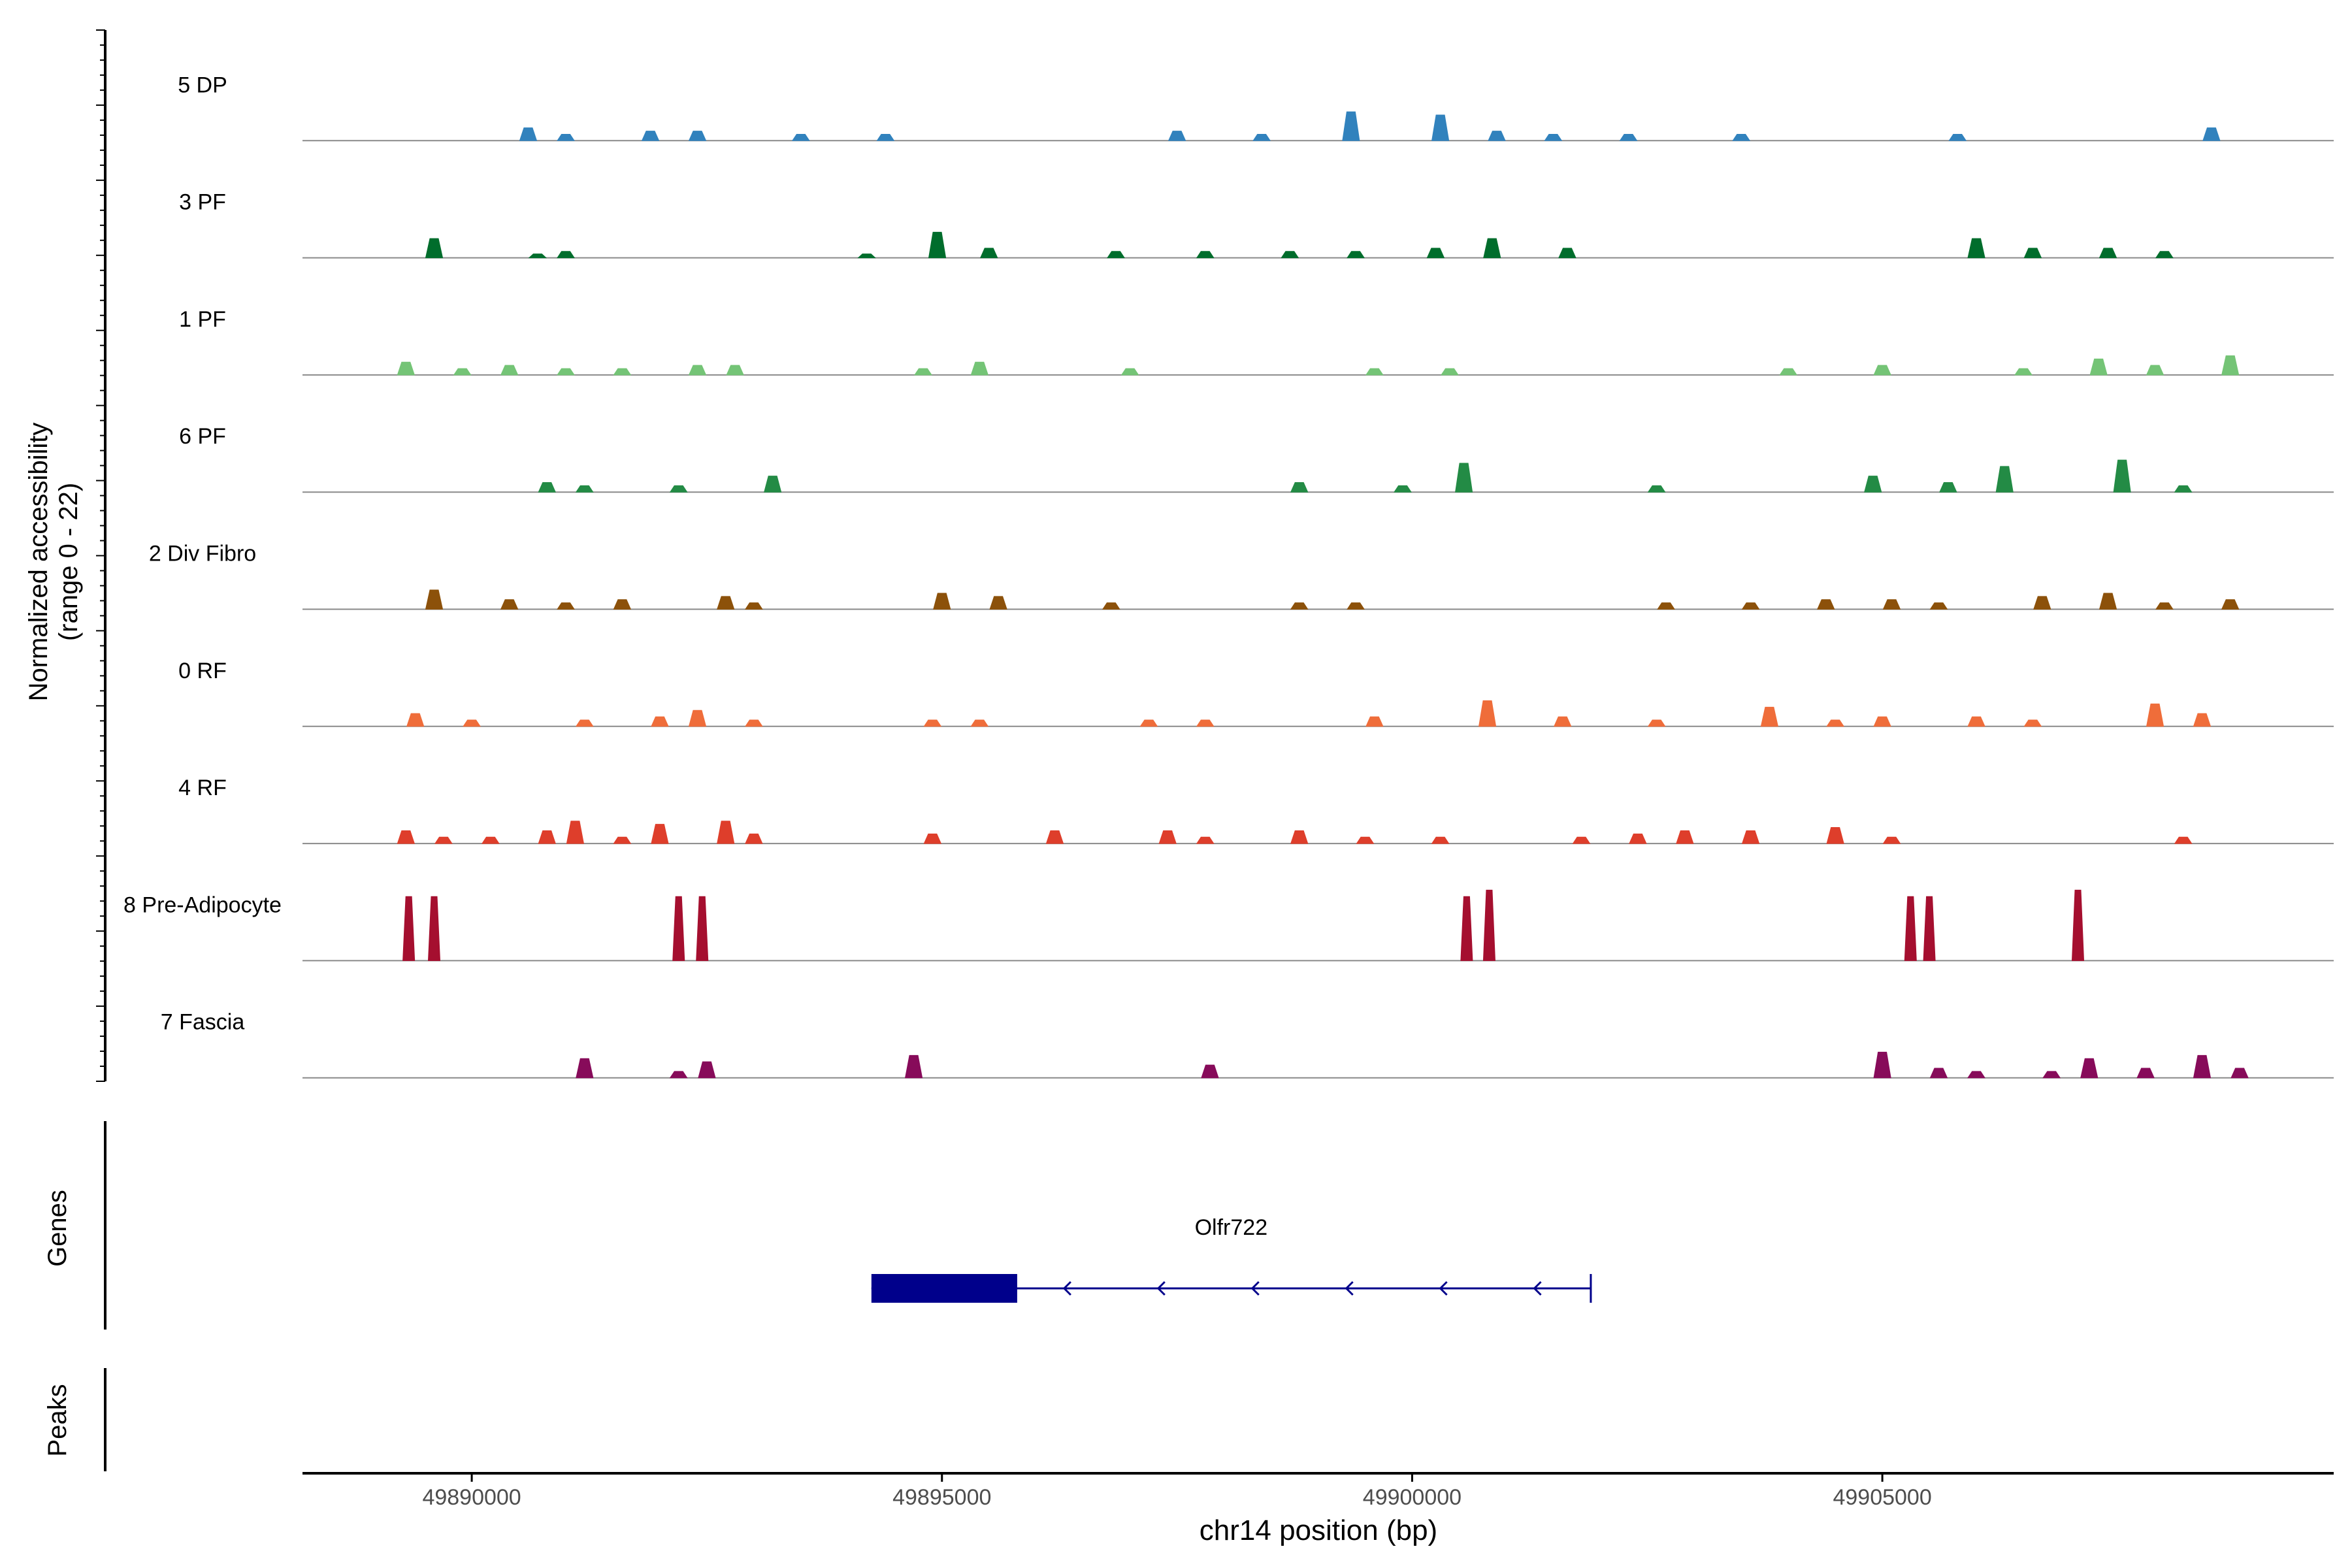  Describe the element at coordinates (944, 1288) in the screenshot. I see `gene-exon` at that location.